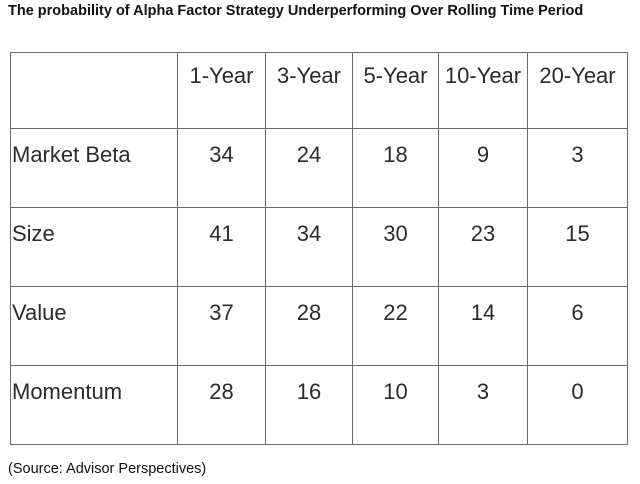 This screenshot has height=484, width=640. Describe the element at coordinates (309, 405) in the screenshot. I see `table-cell: 16` at that location.